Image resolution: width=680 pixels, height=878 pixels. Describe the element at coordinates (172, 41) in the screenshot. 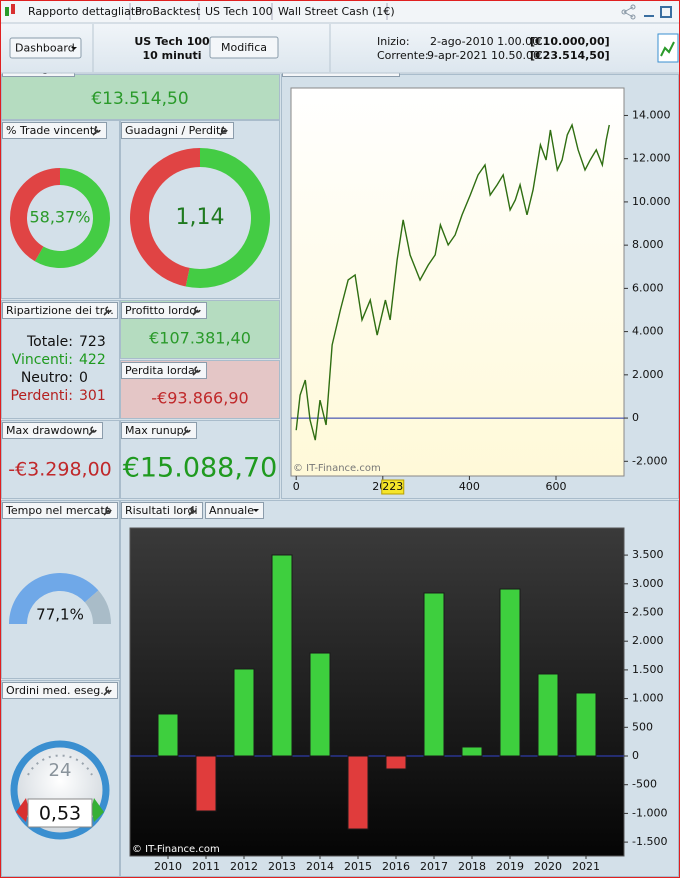

I see `instrument: US Tech 100` at that location.